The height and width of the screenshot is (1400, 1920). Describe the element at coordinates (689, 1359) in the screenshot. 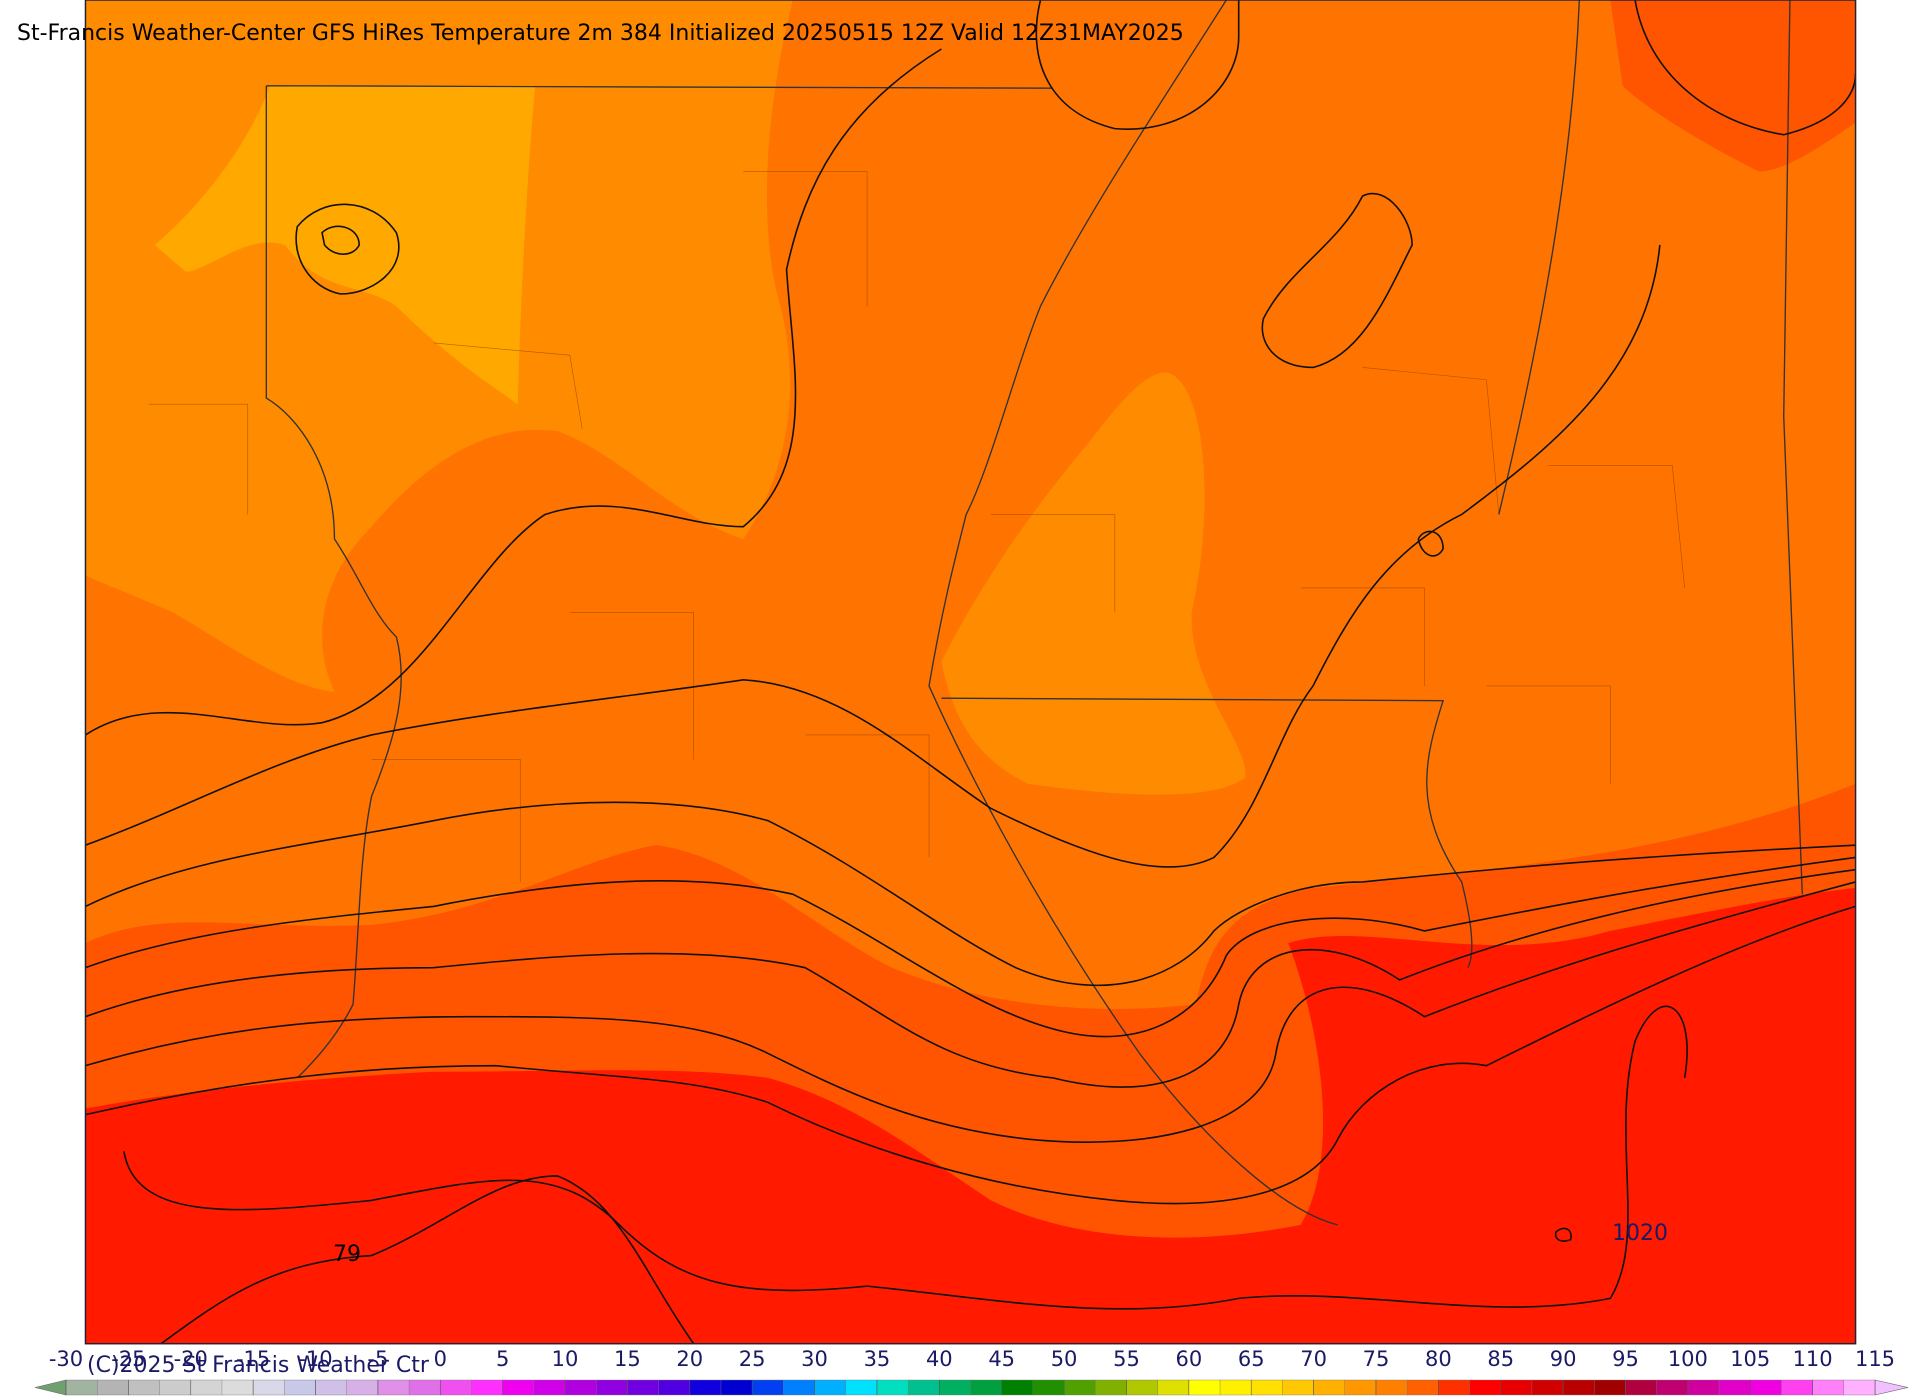

I see `colorbar-label: 20` at that location.